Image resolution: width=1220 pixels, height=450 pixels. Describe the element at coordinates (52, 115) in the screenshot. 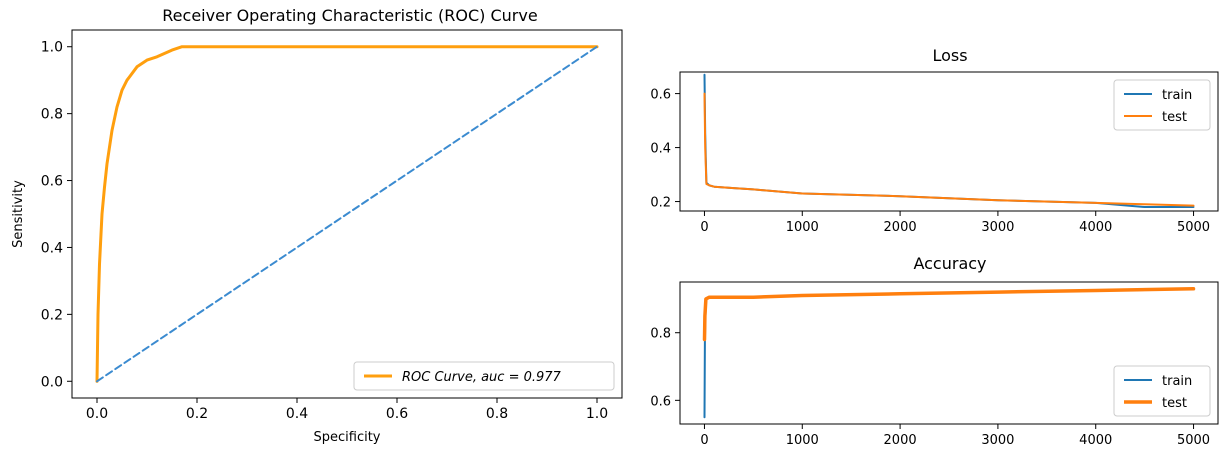

I see `roc-y-tick-label: 0.8` at that location.